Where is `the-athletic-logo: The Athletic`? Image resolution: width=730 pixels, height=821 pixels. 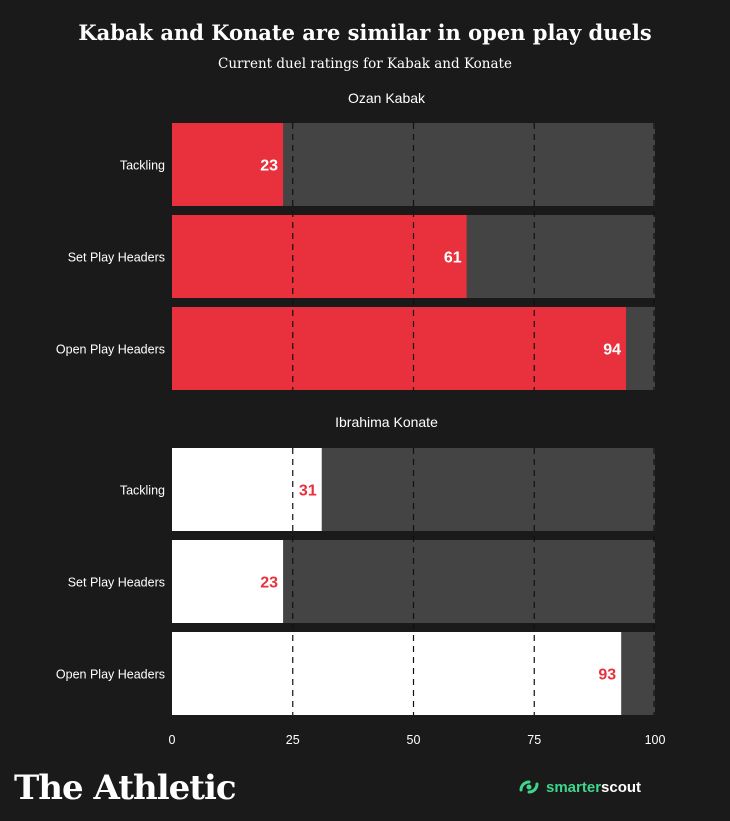 the-athletic-logo: The Athletic is located at coordinates (125, 788).